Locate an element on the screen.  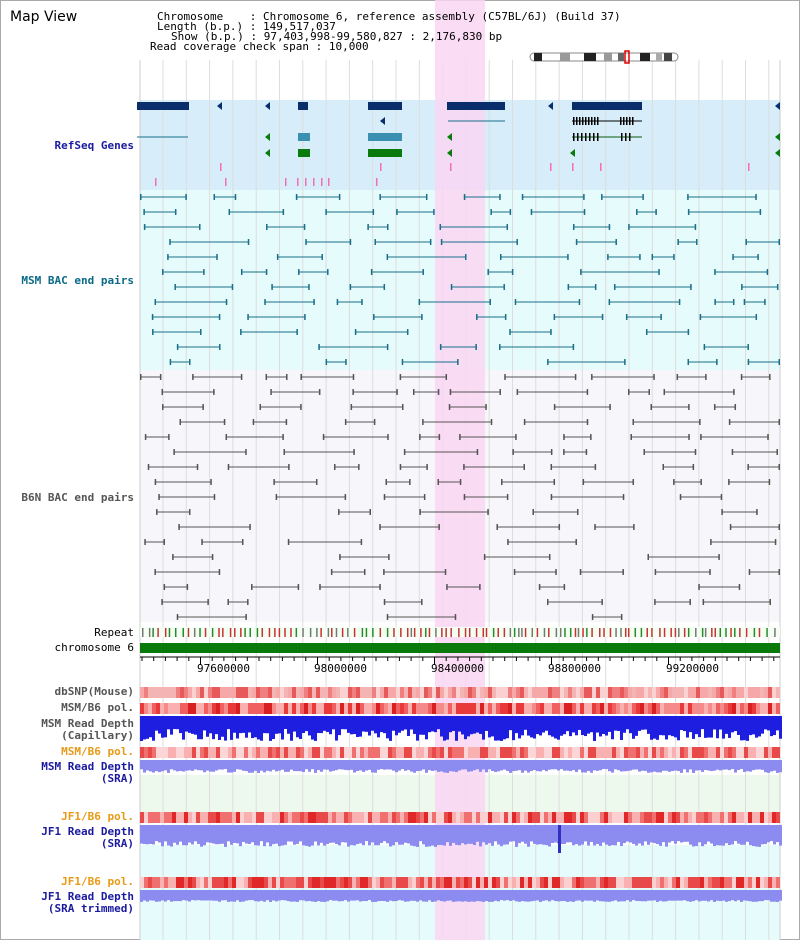
track-label-chromosome: chromosome 6 is located at coordinates (94, 647).